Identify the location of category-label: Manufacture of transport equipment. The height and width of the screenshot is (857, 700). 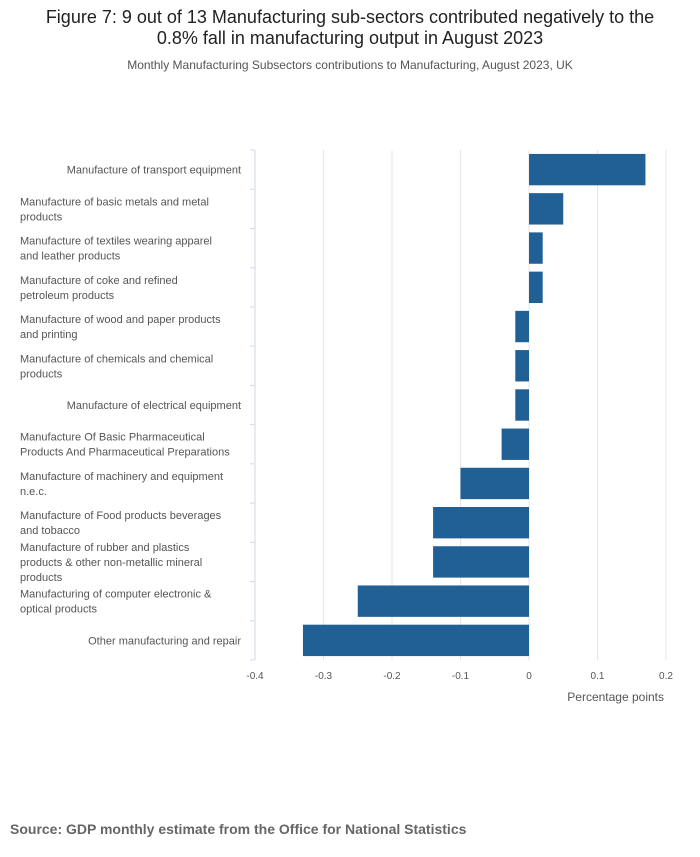
(154, 171).